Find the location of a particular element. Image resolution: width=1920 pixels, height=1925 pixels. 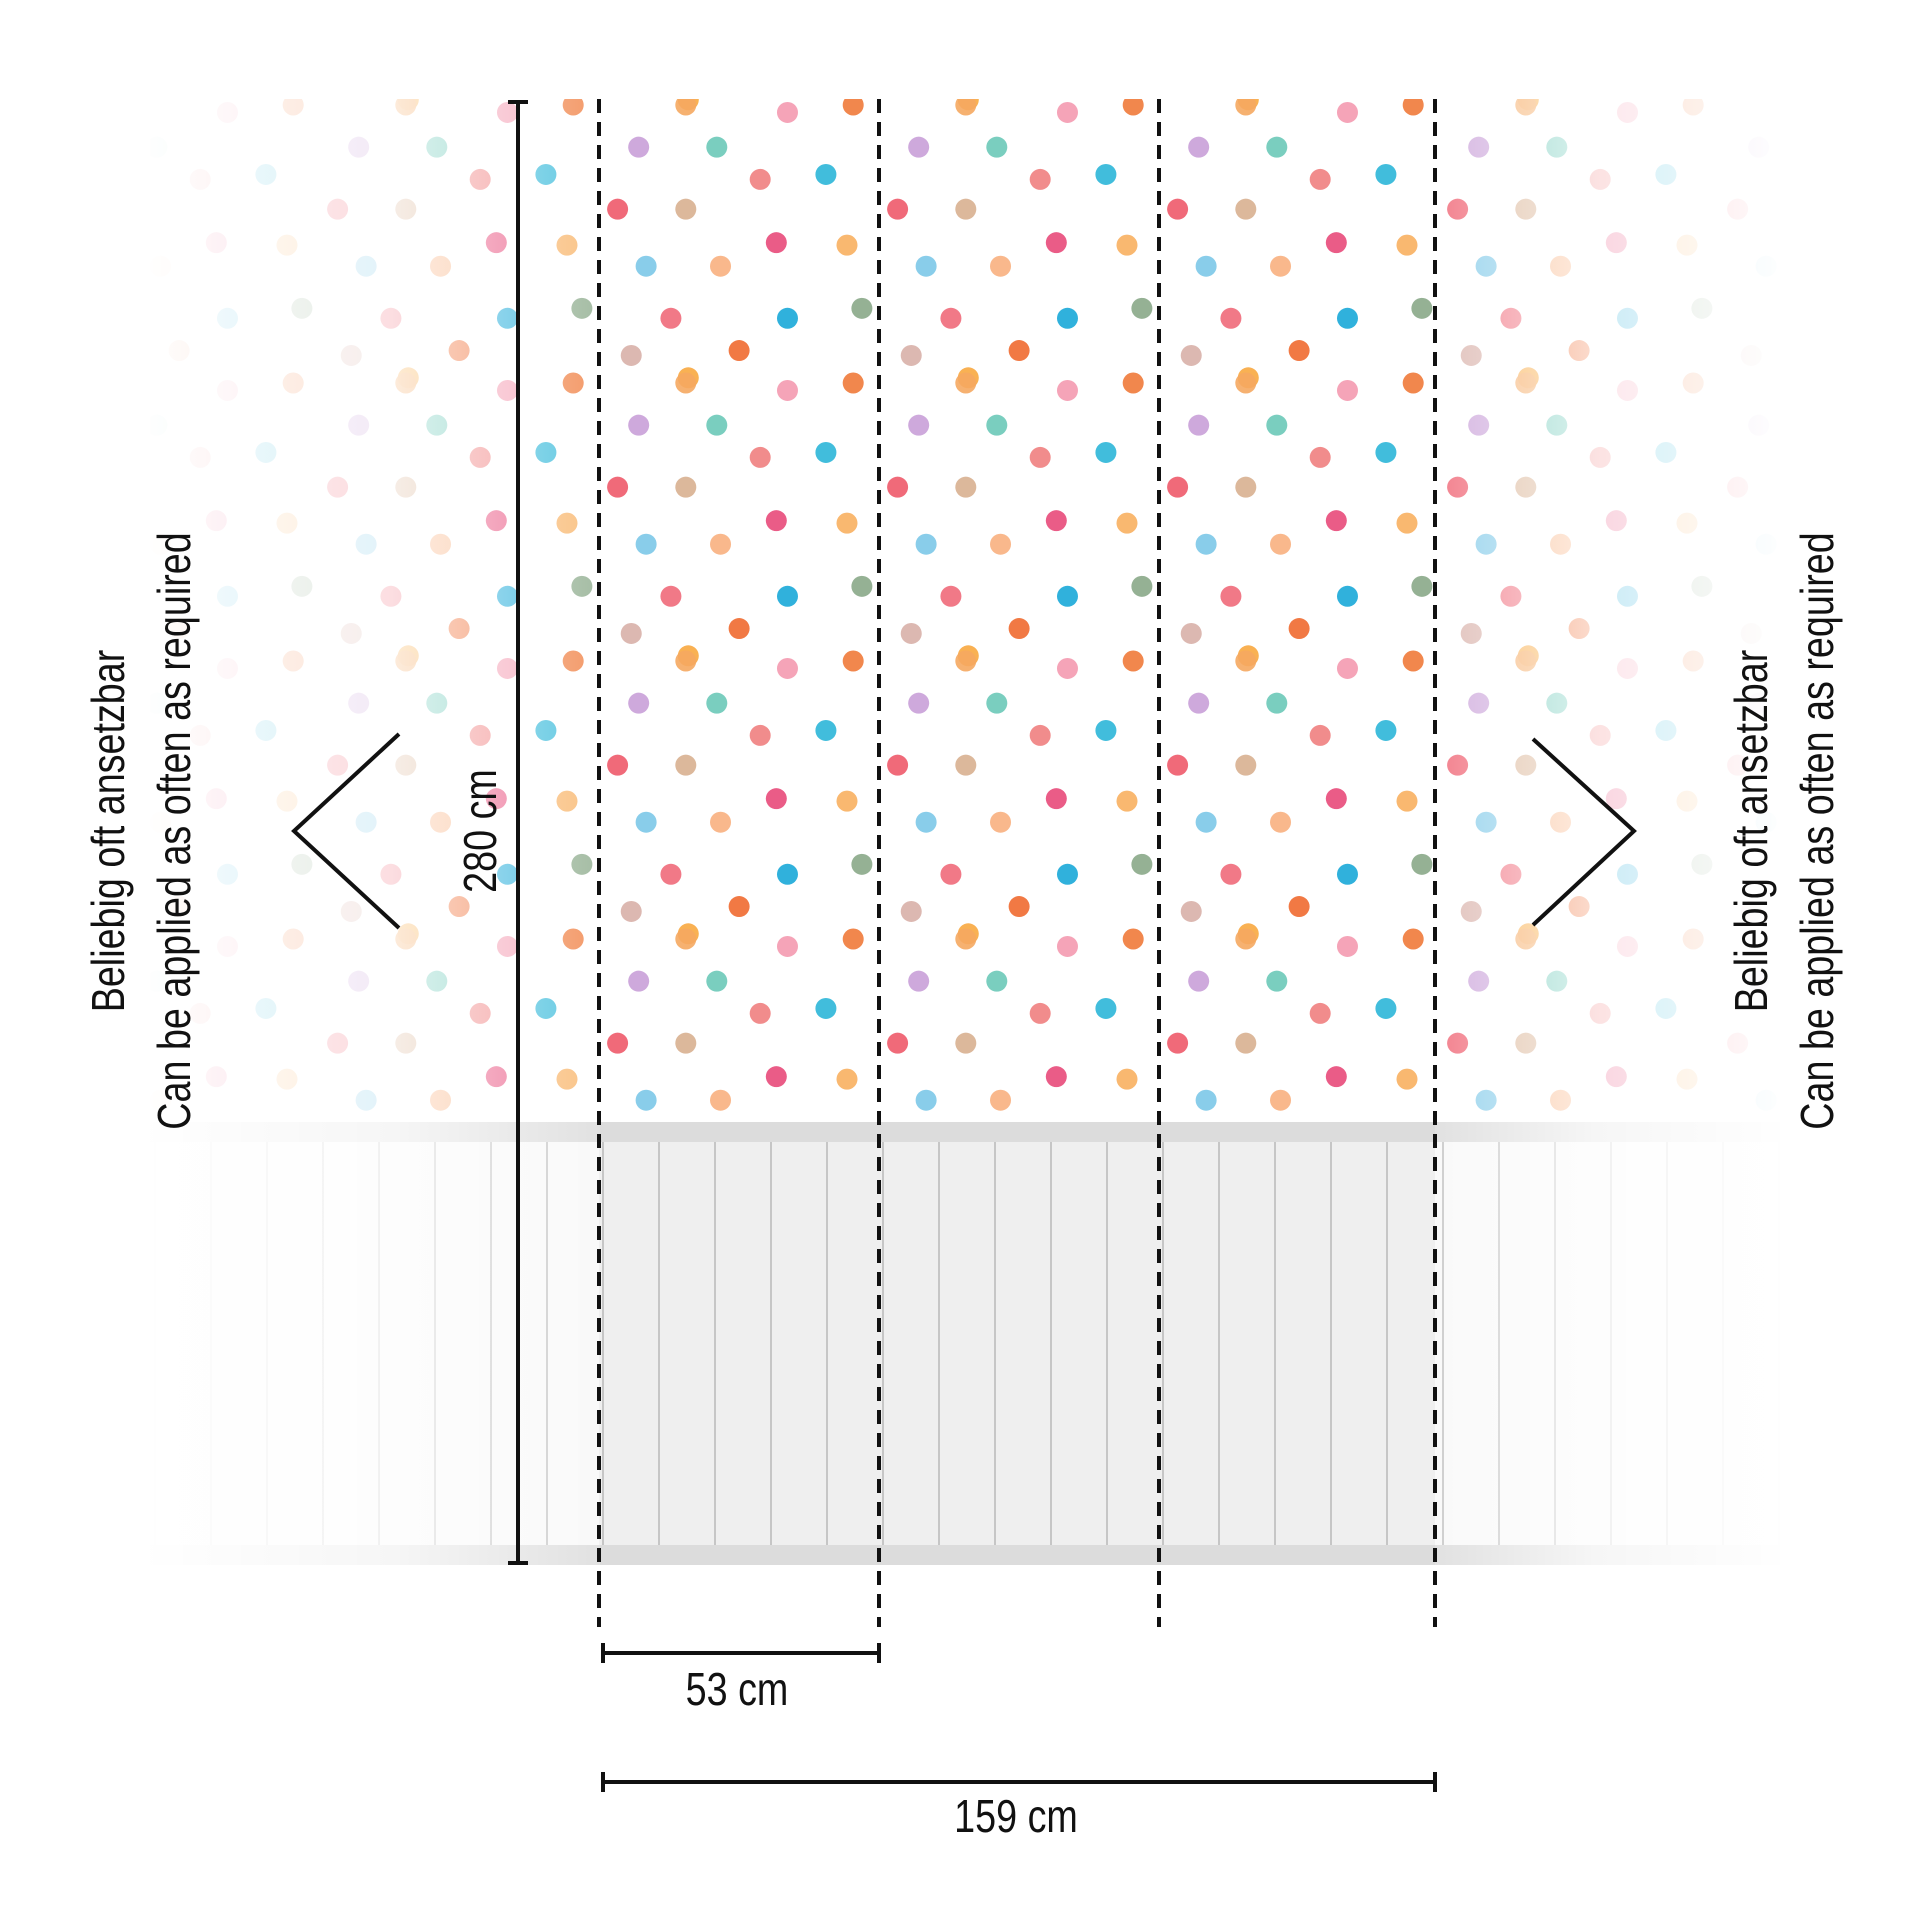

panel-width-label: 53 cm is located at coordinates (737, 1689).